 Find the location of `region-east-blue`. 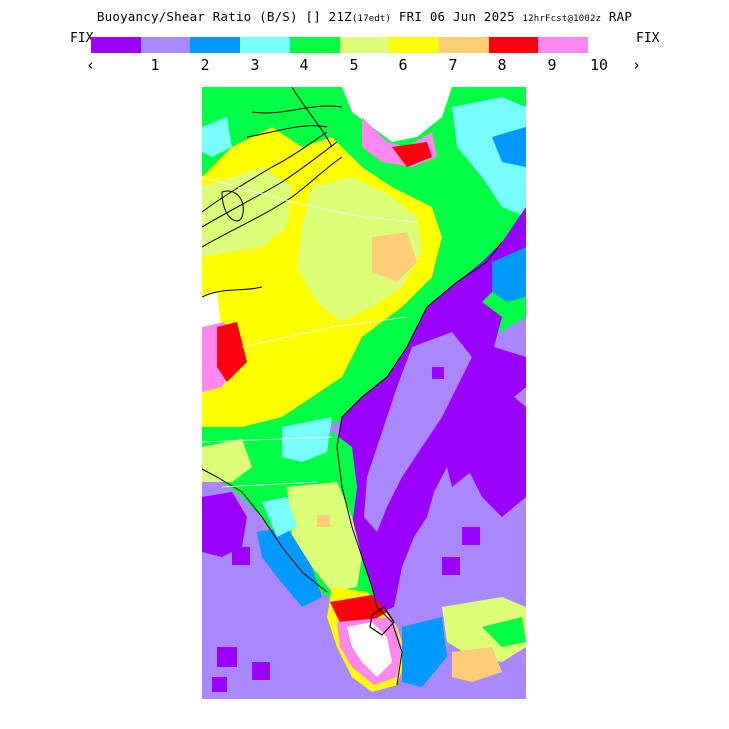

region-east-blue is located at coordinates (509, 274).